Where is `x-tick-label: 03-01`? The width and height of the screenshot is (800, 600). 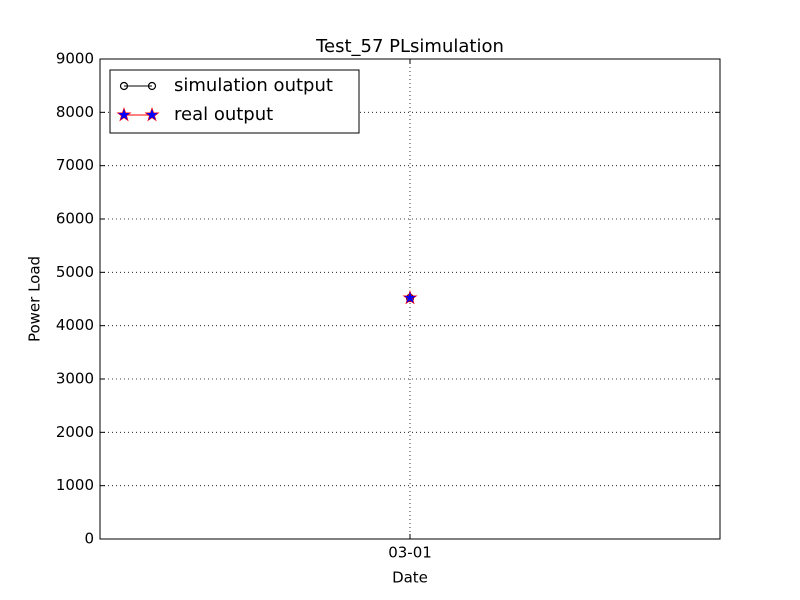 x-tick-label: 03-01 is located at coordinates (410, 553).